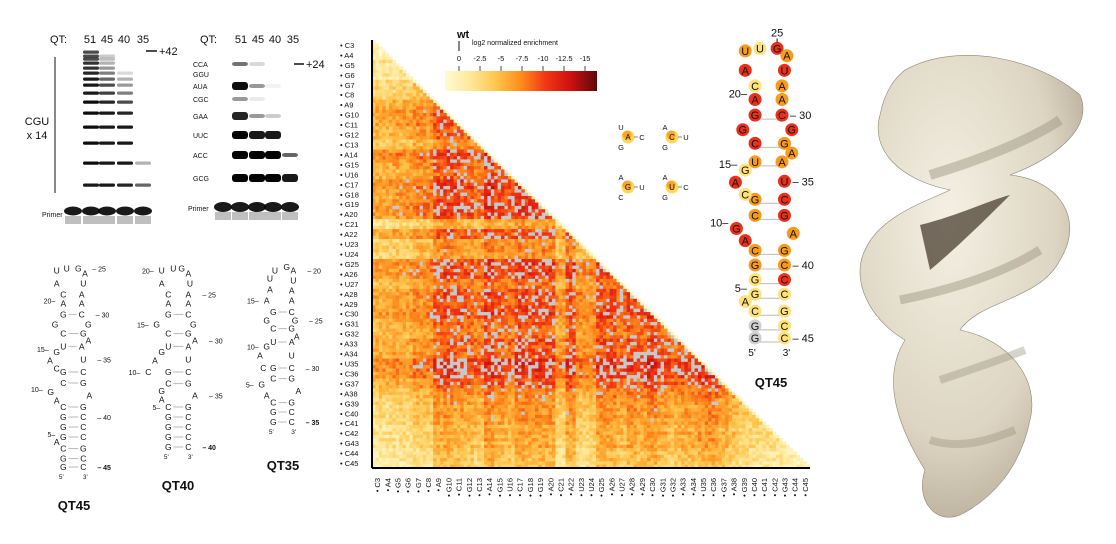  I want to click on gel-band, so click(107, 68).